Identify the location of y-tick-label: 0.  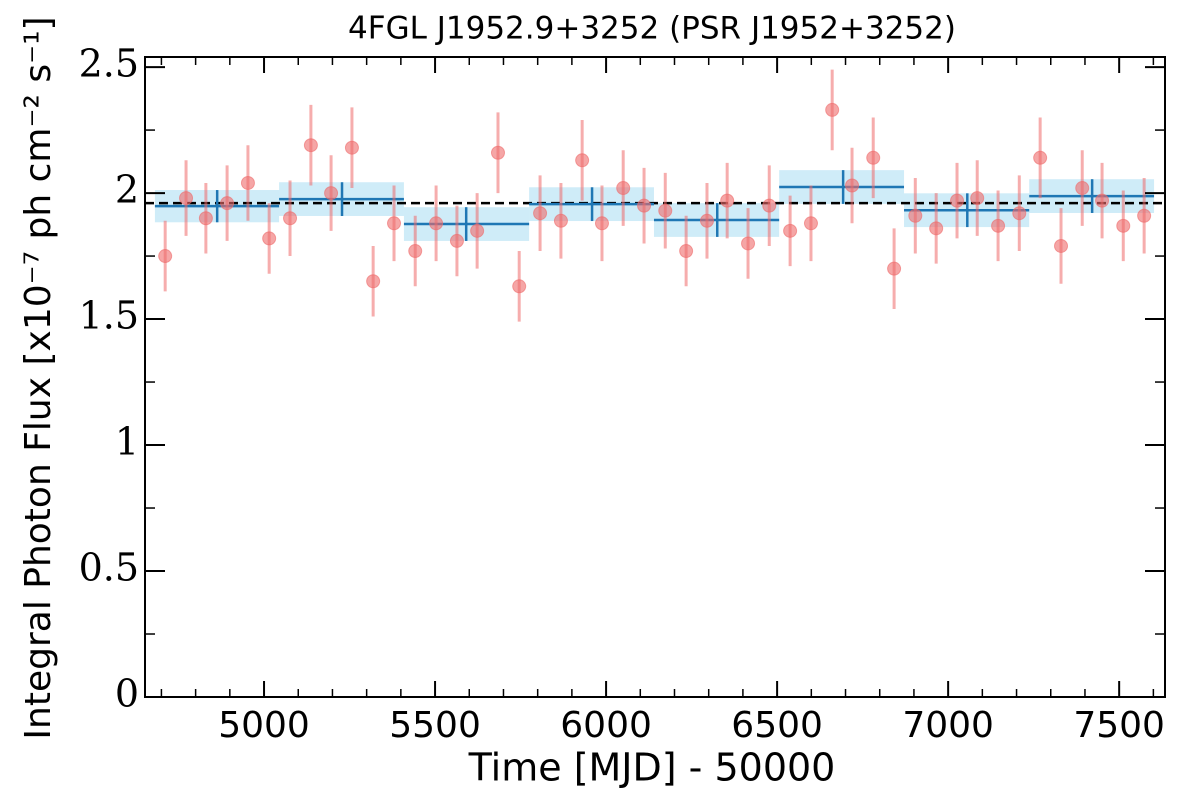
(127, 694).